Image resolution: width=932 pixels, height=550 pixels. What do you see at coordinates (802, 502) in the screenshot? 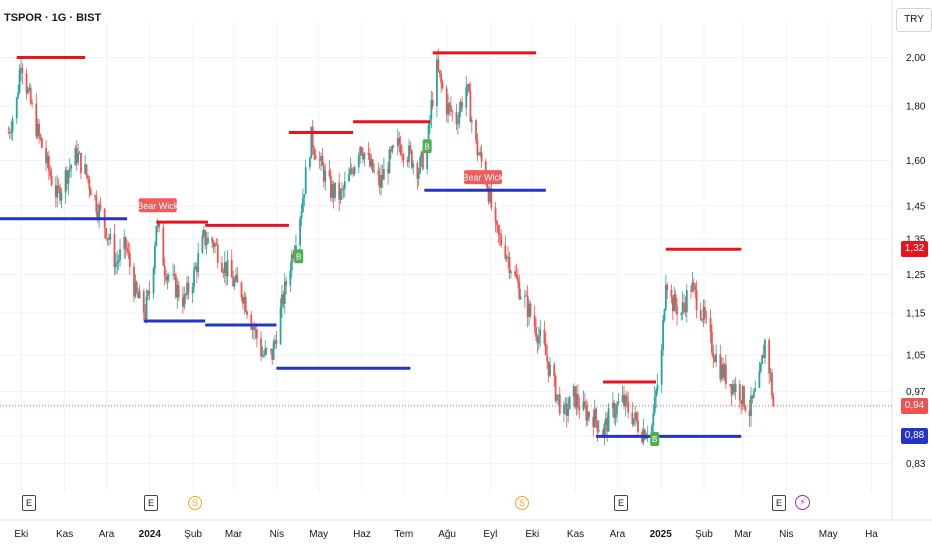
I see `split-event-icon: ⚡` at bounding box center [802, 502].